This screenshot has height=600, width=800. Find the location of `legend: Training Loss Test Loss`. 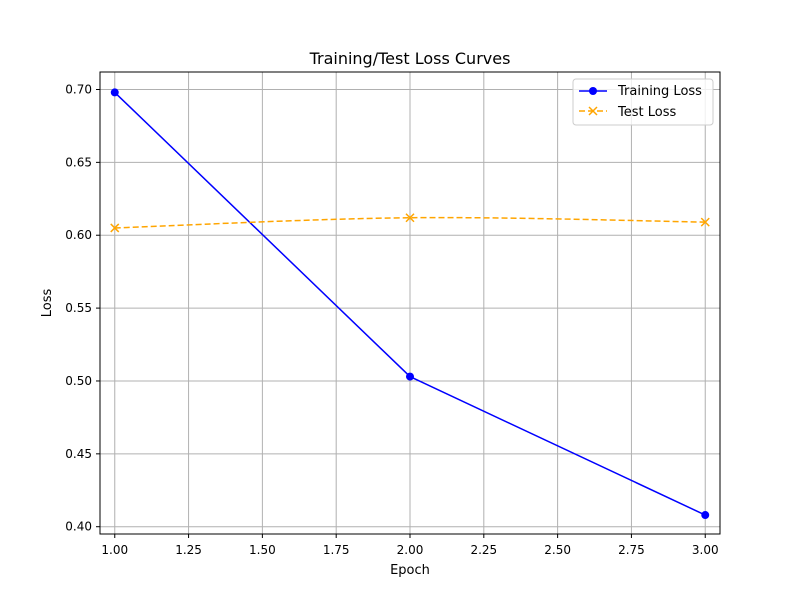

legend: Training Loss Test Loss is located at coordinates (643, 102).